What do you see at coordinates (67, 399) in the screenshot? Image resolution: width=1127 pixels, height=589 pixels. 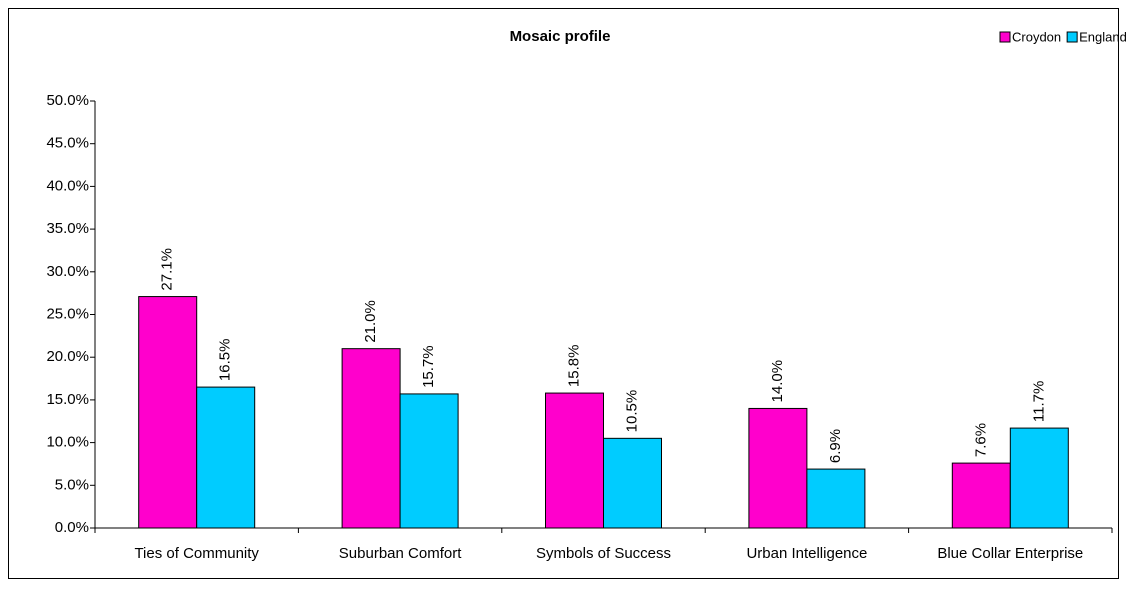 I see `y-tick-label: 15.0%` at bounding box center [67, 399].